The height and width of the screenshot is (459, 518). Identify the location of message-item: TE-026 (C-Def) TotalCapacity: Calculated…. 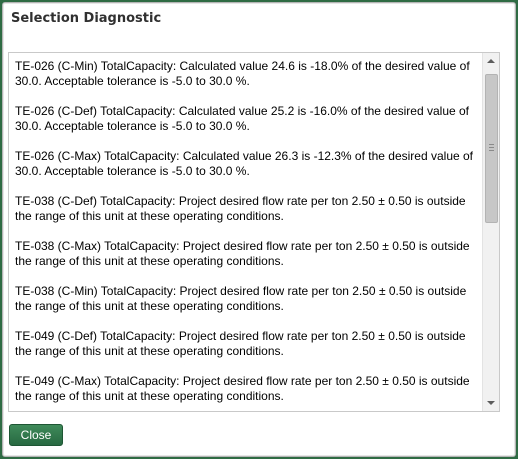
(242, 118).